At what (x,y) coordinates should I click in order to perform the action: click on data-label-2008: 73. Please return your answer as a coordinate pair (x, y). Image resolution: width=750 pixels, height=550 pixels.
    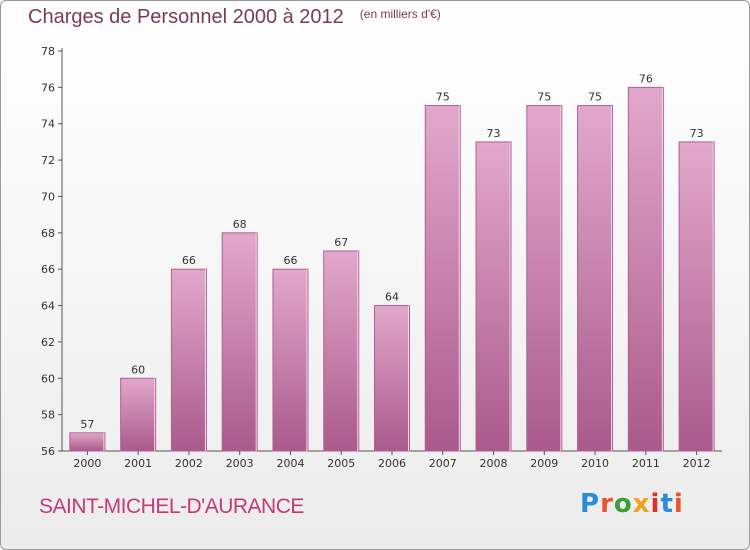
    Looking at the image, I should click on (494, 133).